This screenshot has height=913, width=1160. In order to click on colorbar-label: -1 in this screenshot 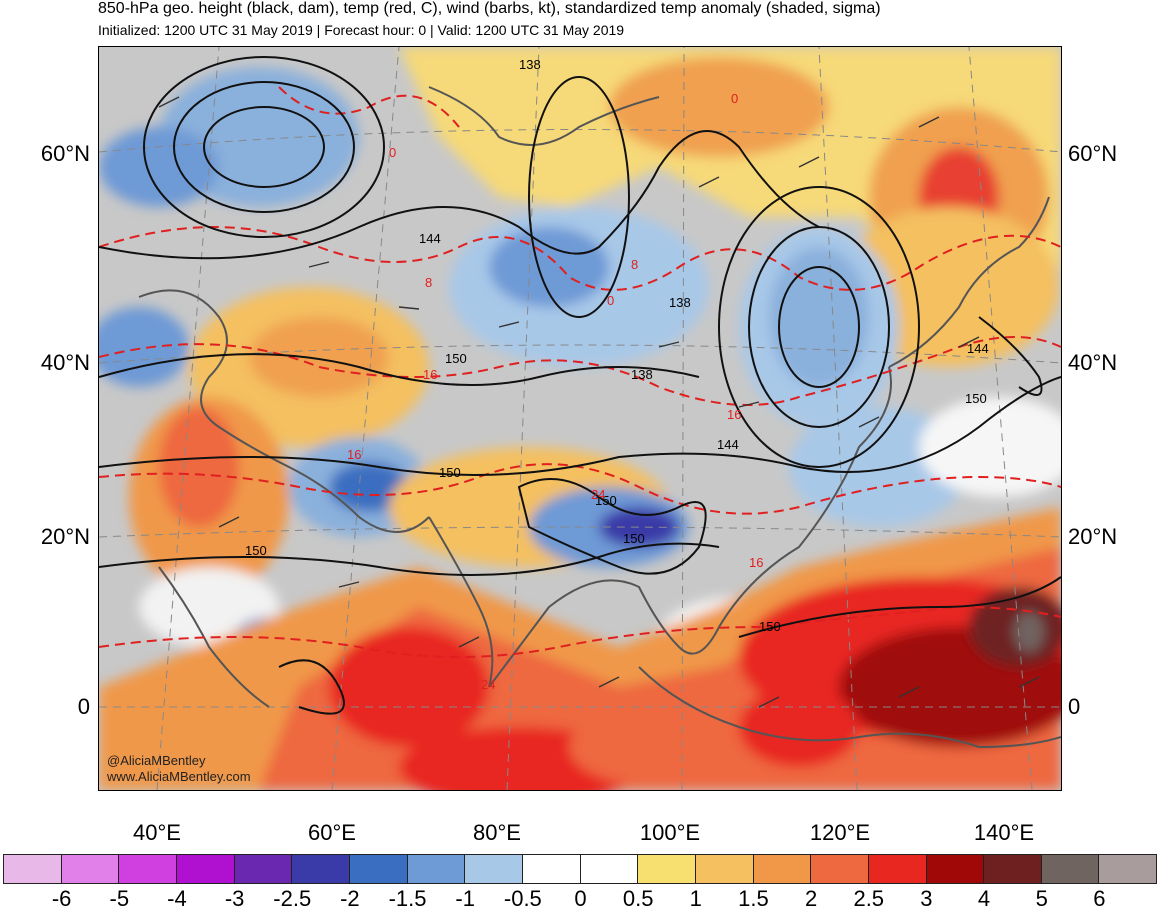, I will do `click(465, 898)`.